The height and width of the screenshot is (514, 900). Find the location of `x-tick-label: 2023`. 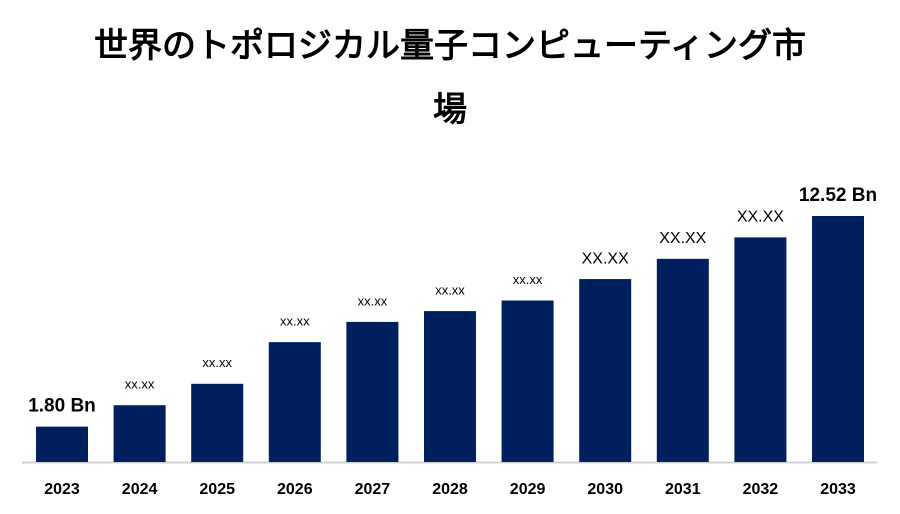

x-tick-label: 2023 is located at coordinates (62, 489).